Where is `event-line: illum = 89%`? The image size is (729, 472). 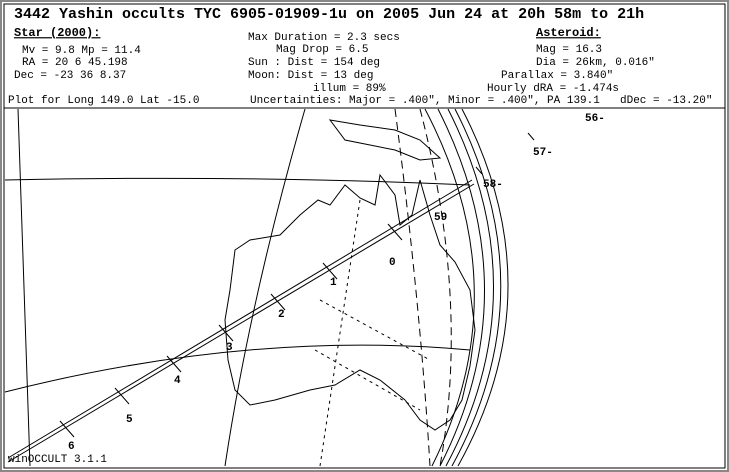 event-line: illum = 89% is located at coordinates (349, 89).